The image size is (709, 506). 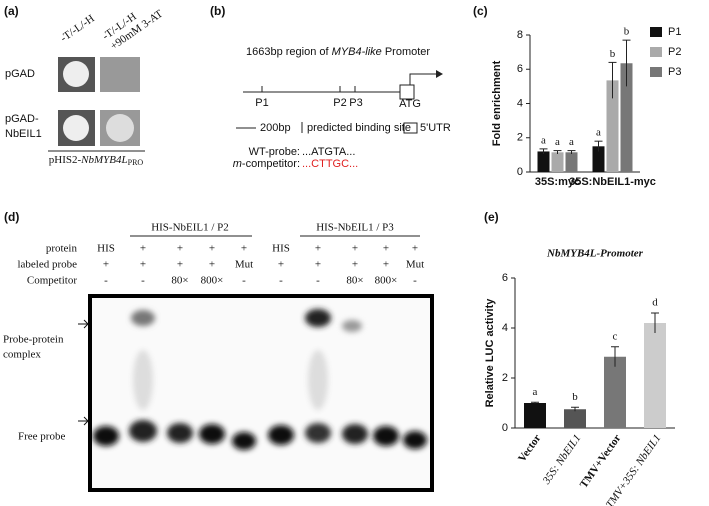 I want to click on x-tick-label: 35S:myc, so click(x=557, y=182).